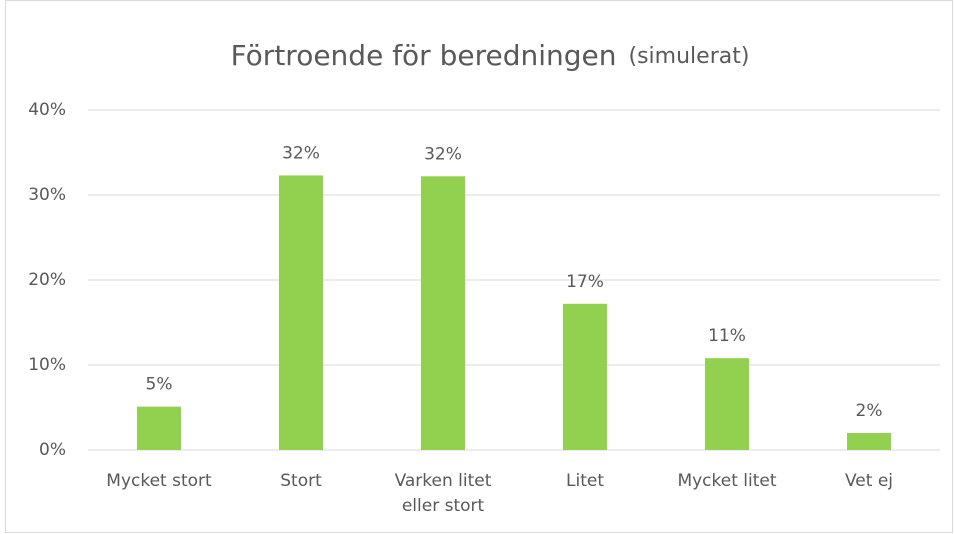 The width and height of the screenshot is (954, 534). I want to click on data-label: 11%, so click(727, 336).